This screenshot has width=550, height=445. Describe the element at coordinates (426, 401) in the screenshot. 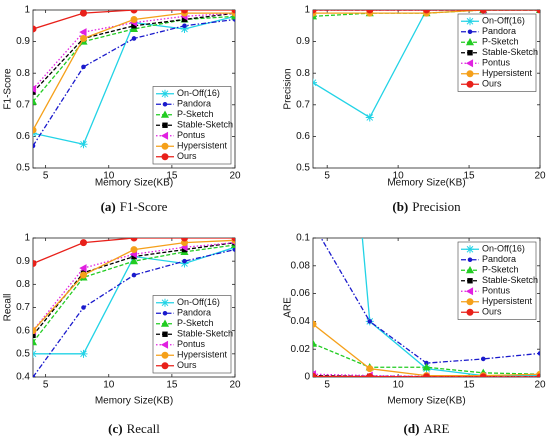

I see `x-axis-label: Memory Size(KB)` at that location.